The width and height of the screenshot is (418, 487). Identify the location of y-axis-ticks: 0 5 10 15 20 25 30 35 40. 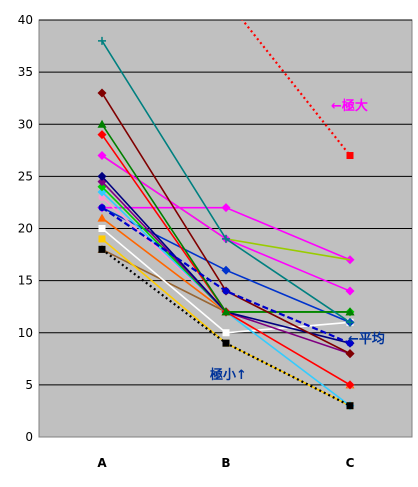
(25, 228).